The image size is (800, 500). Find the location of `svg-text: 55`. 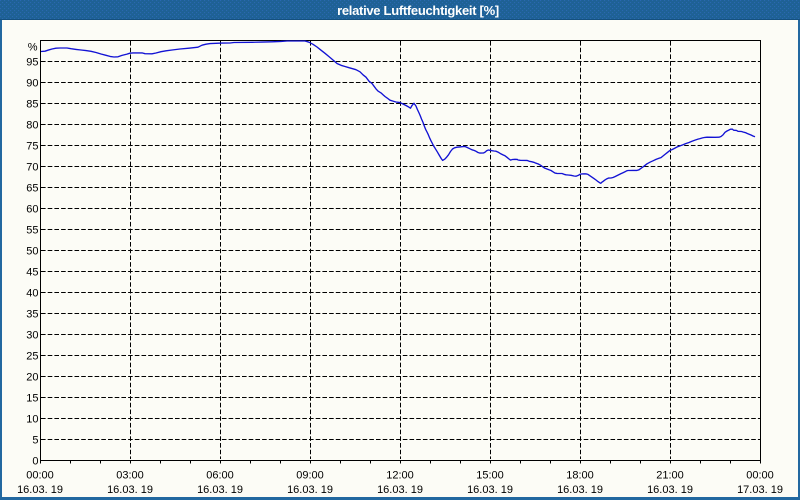

svg-text: 55 is located at coordinates (32, 231).